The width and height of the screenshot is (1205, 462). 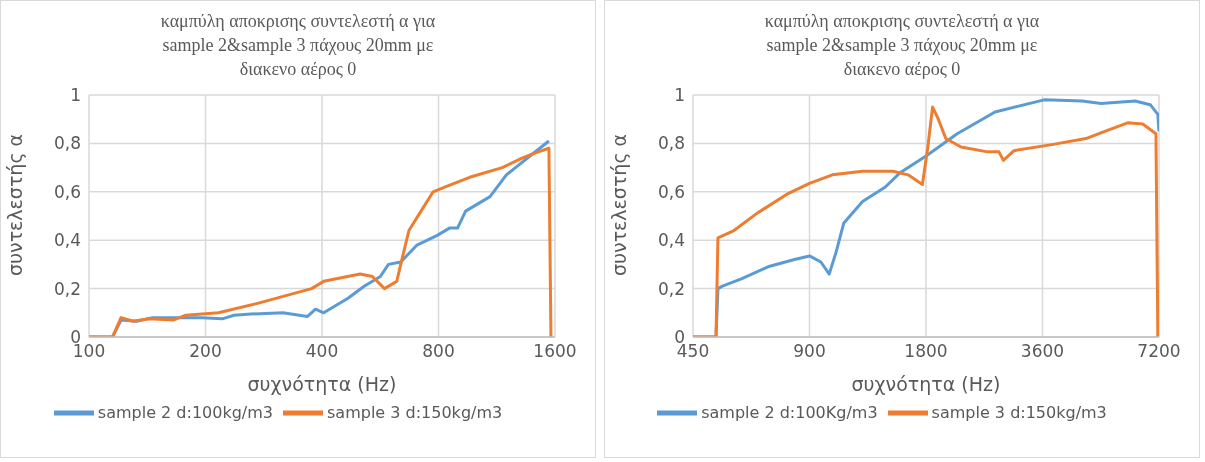 What do you see at coordinates (205, 351) in the screenshot?
I see `x-tick-label: 200` at bounding box center [205, 351].